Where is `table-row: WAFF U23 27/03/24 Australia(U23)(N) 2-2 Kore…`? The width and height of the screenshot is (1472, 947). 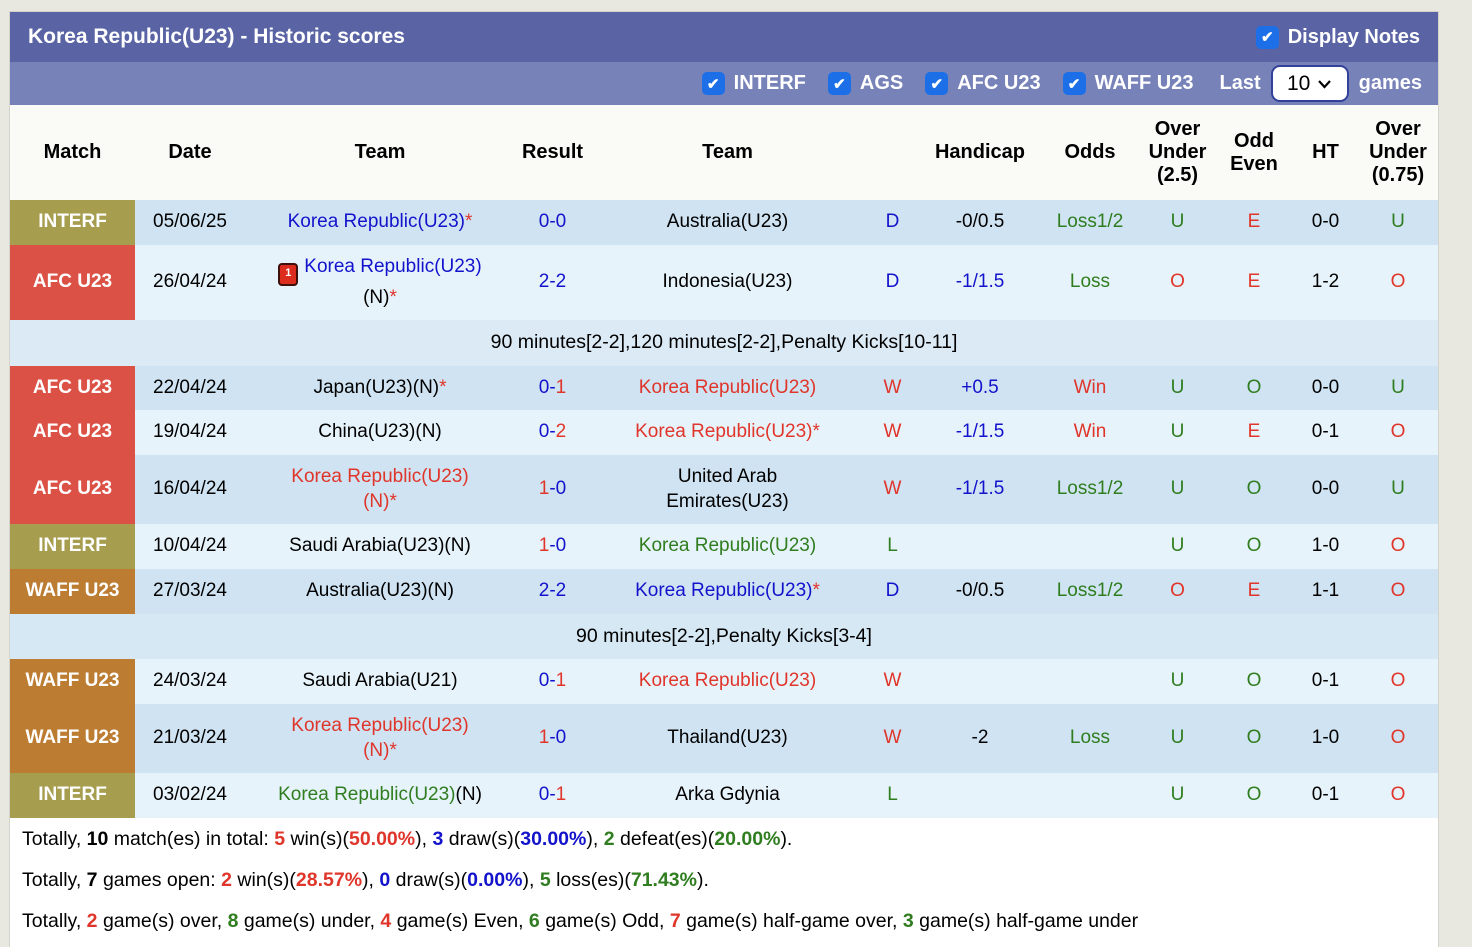
table-row: WAFF U23 27/03/24 Australia(U23)(N) 2-2 Kore… is located at coordinates (724, 591).